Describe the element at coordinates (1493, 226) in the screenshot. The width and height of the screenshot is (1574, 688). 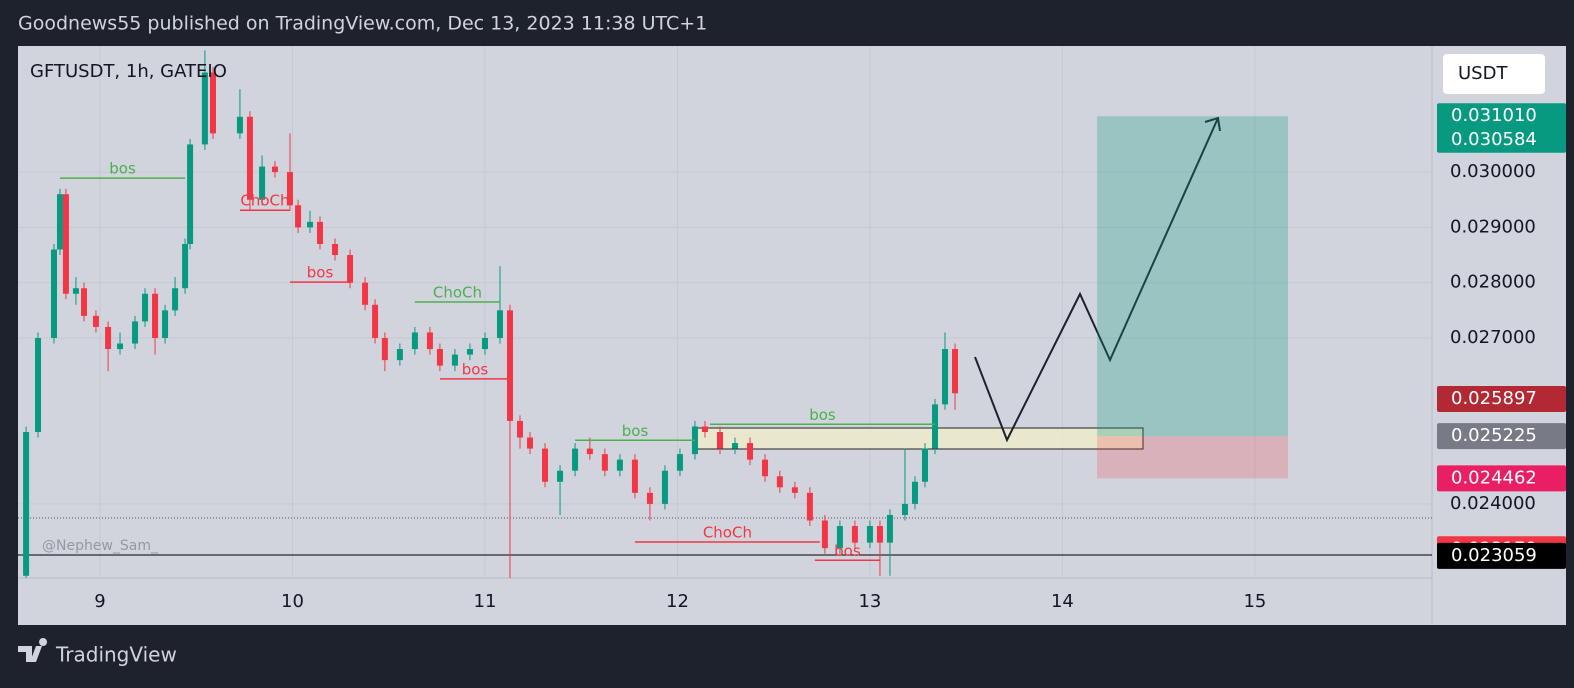
I see `y-tick-label: 0.029000` at that location.